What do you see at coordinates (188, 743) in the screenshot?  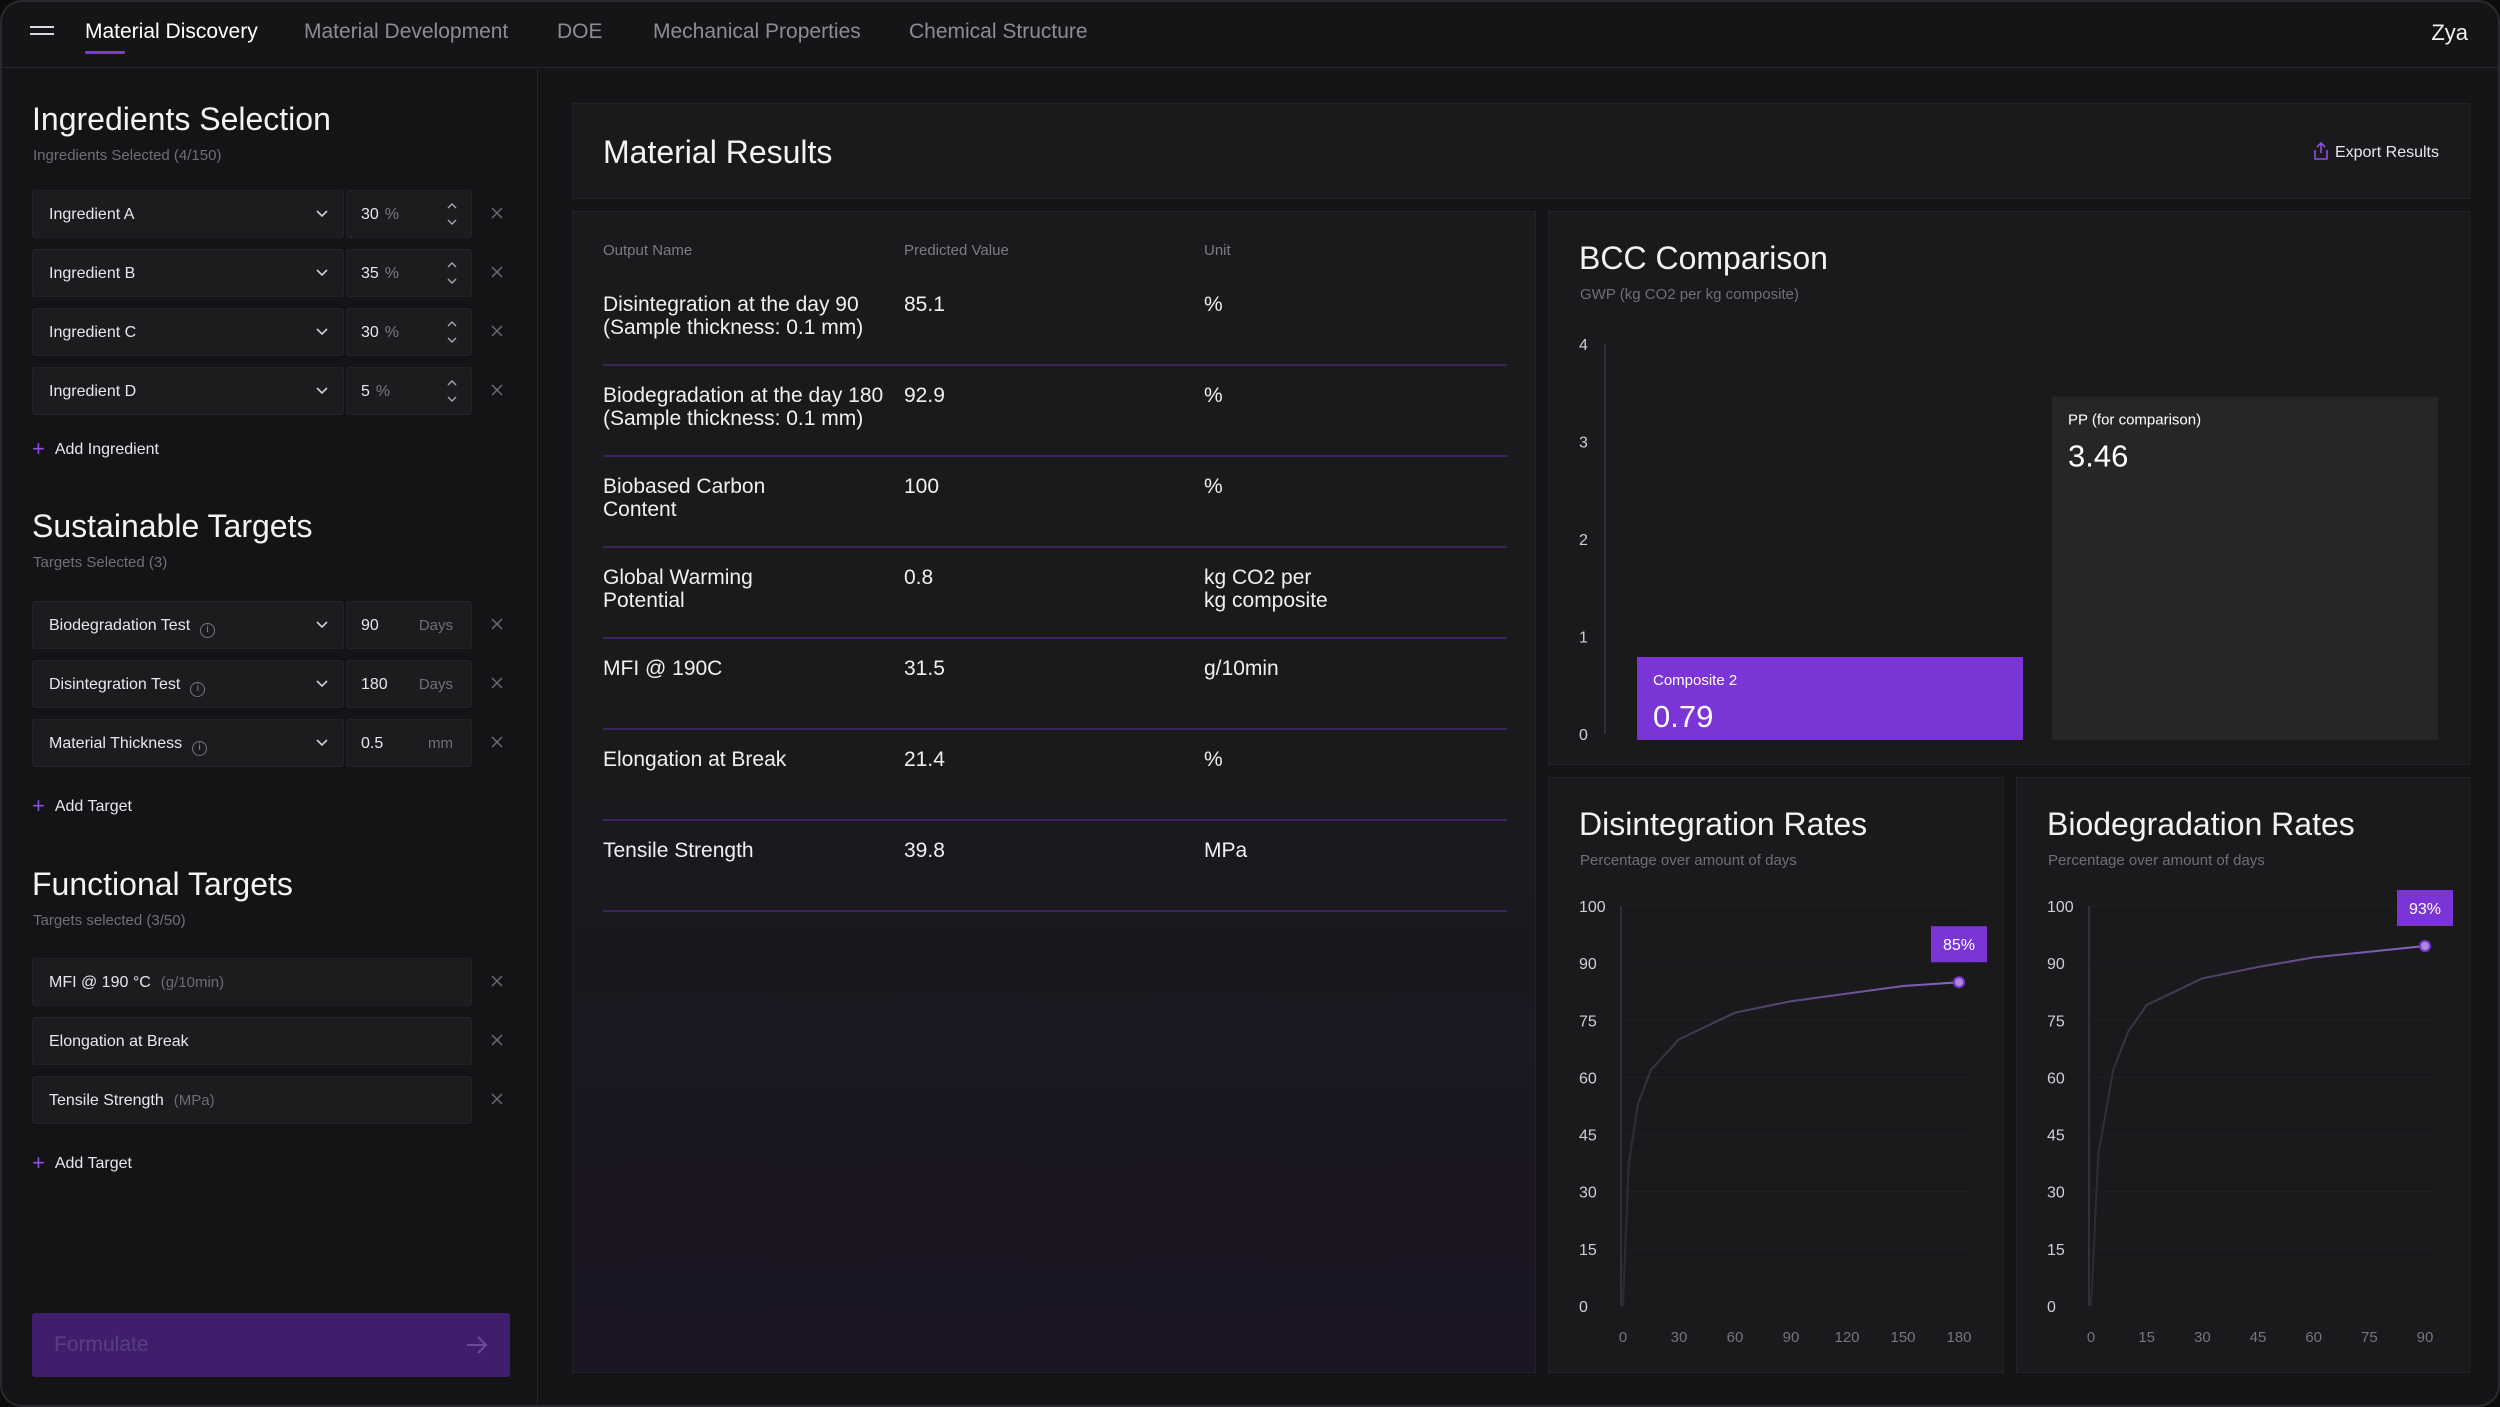 I see `target-select: Material Thickness i` at bounding box center [188, 743].